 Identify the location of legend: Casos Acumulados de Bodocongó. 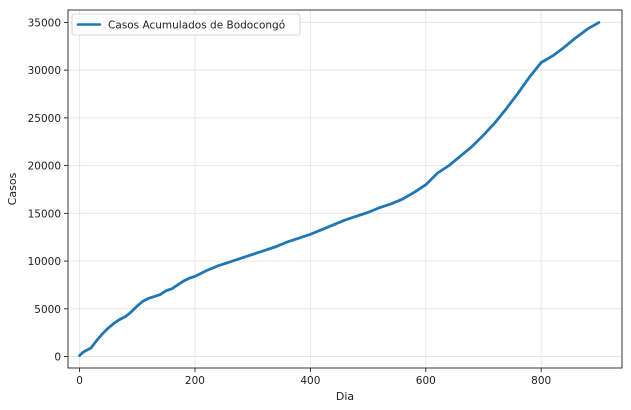
(186, 24).